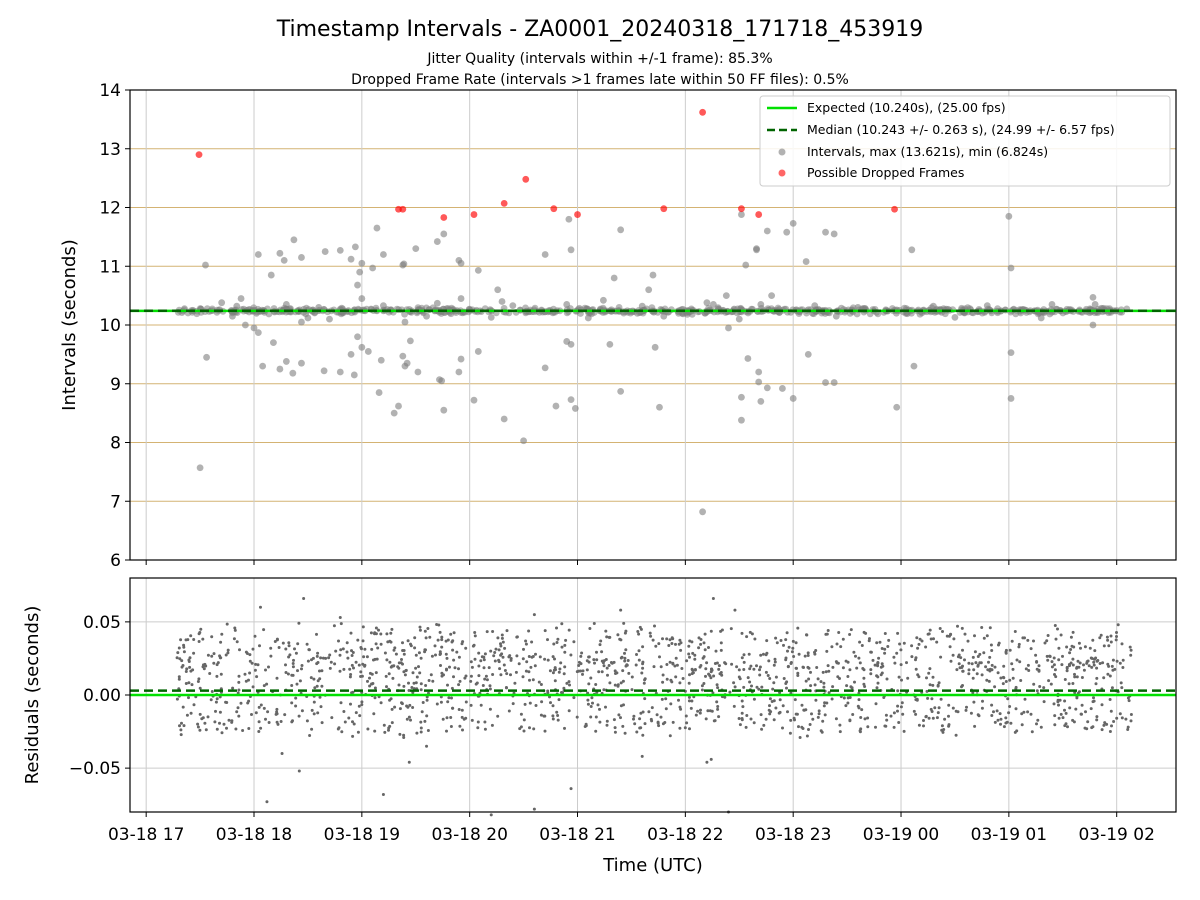  What do you see at coordinates (115, 502) in the screenshot?
I see `intervals-y-tick-label: 7` at bounding box center [115, 502].